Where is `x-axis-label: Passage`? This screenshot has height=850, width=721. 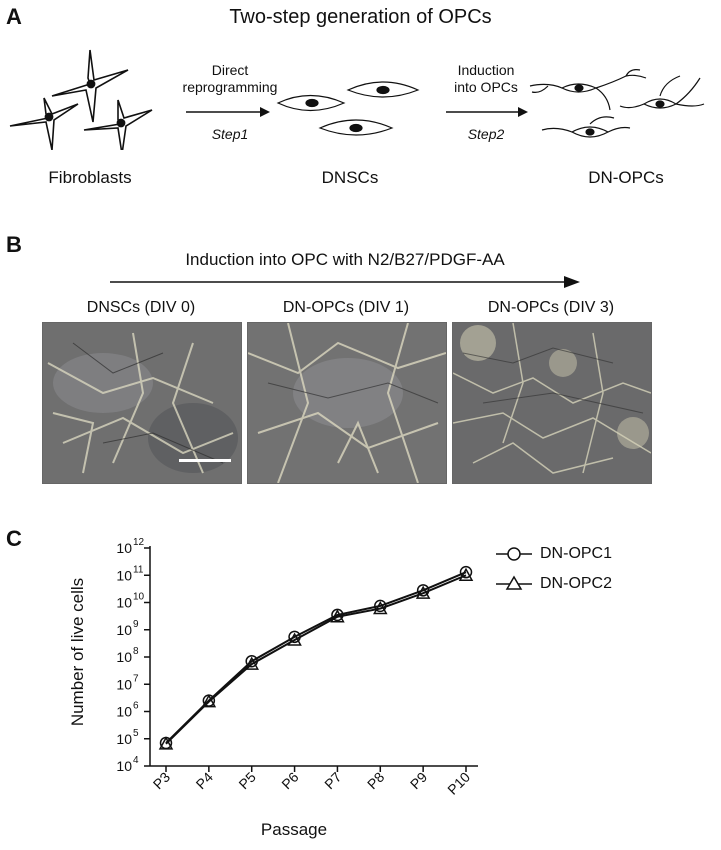
x-axis-label: Passage is located at coordinates (294, 829).